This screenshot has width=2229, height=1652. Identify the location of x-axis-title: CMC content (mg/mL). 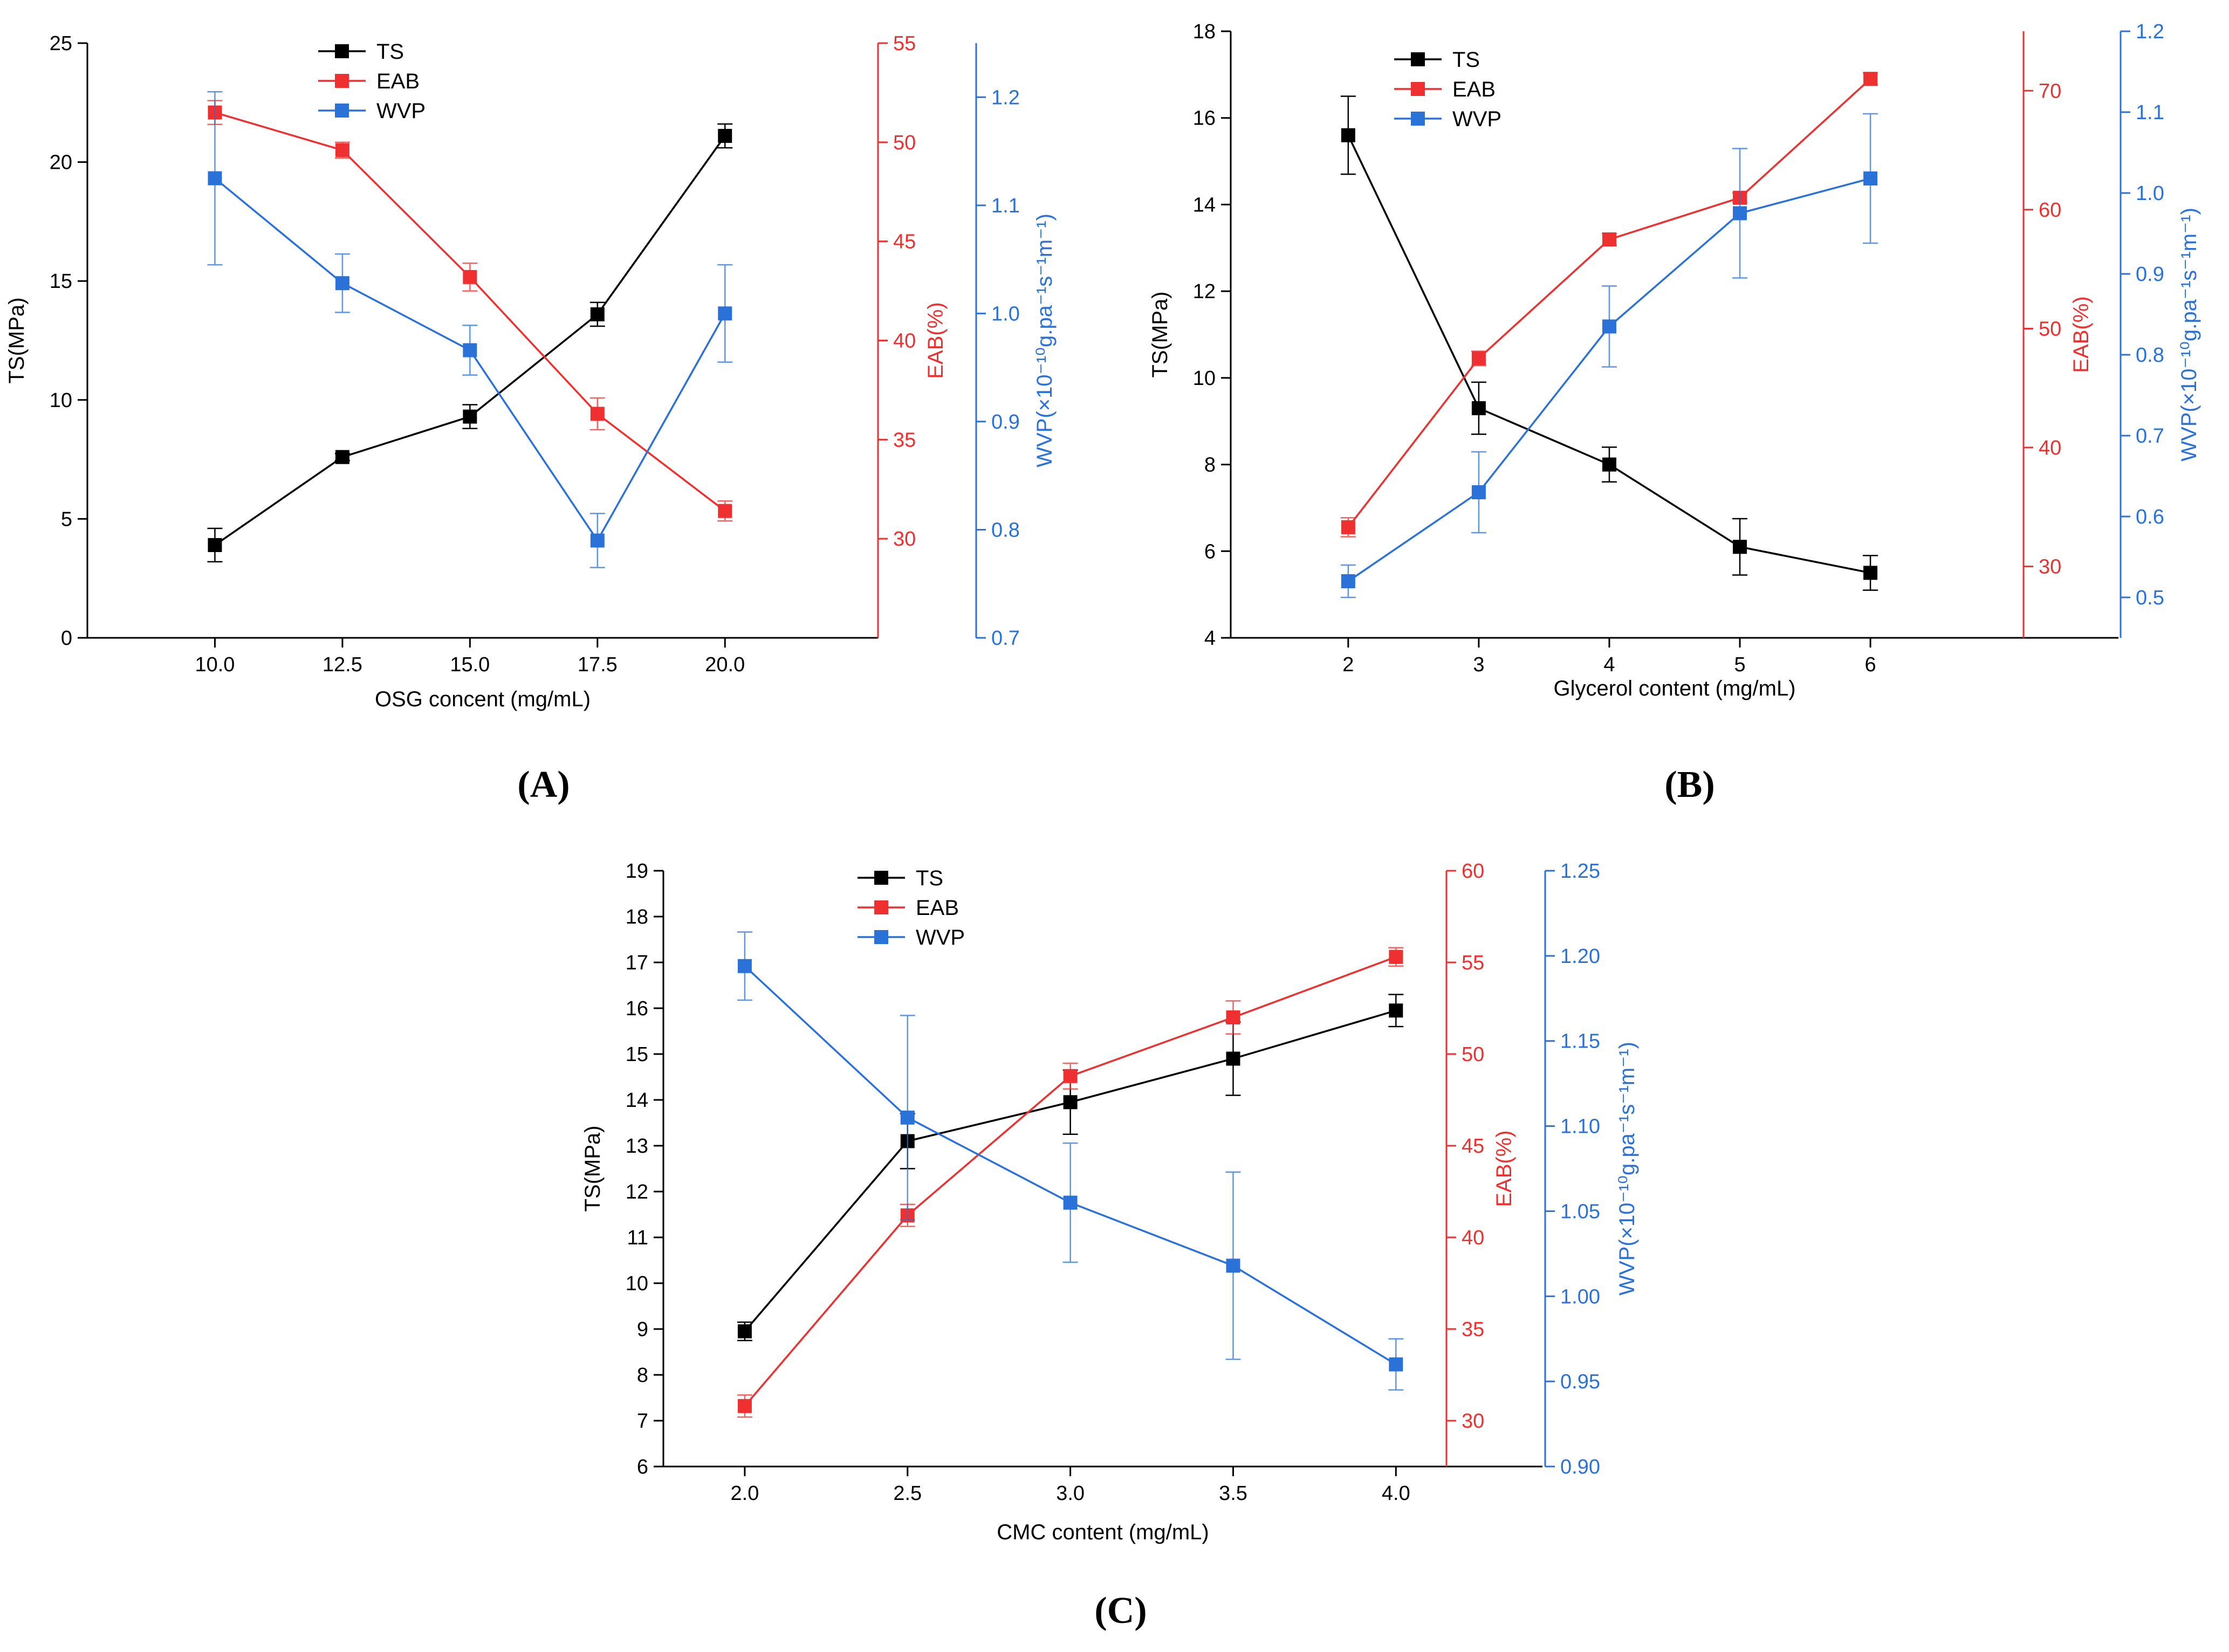
(1103, 1532).